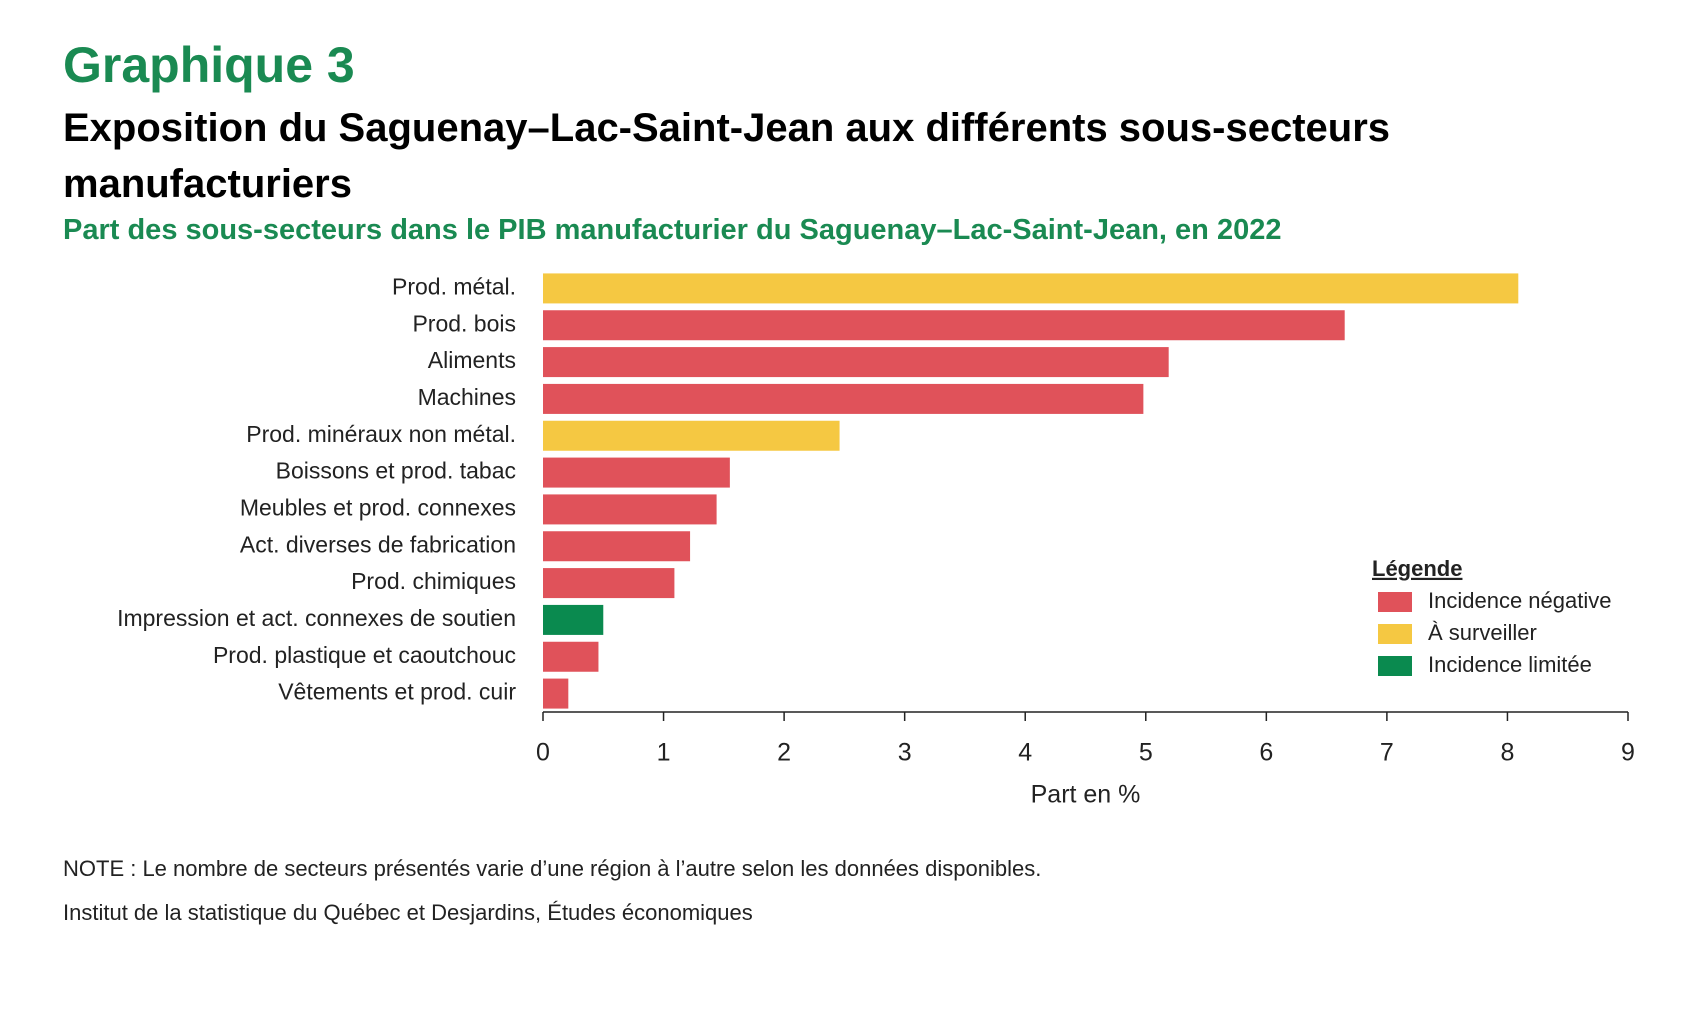 This screenshot has width=1708, height=1012. What do you see at coordinates (1266, 753) in the screenshot?
I see `x-tick-label: 6` at bounding box center [1266, 753].